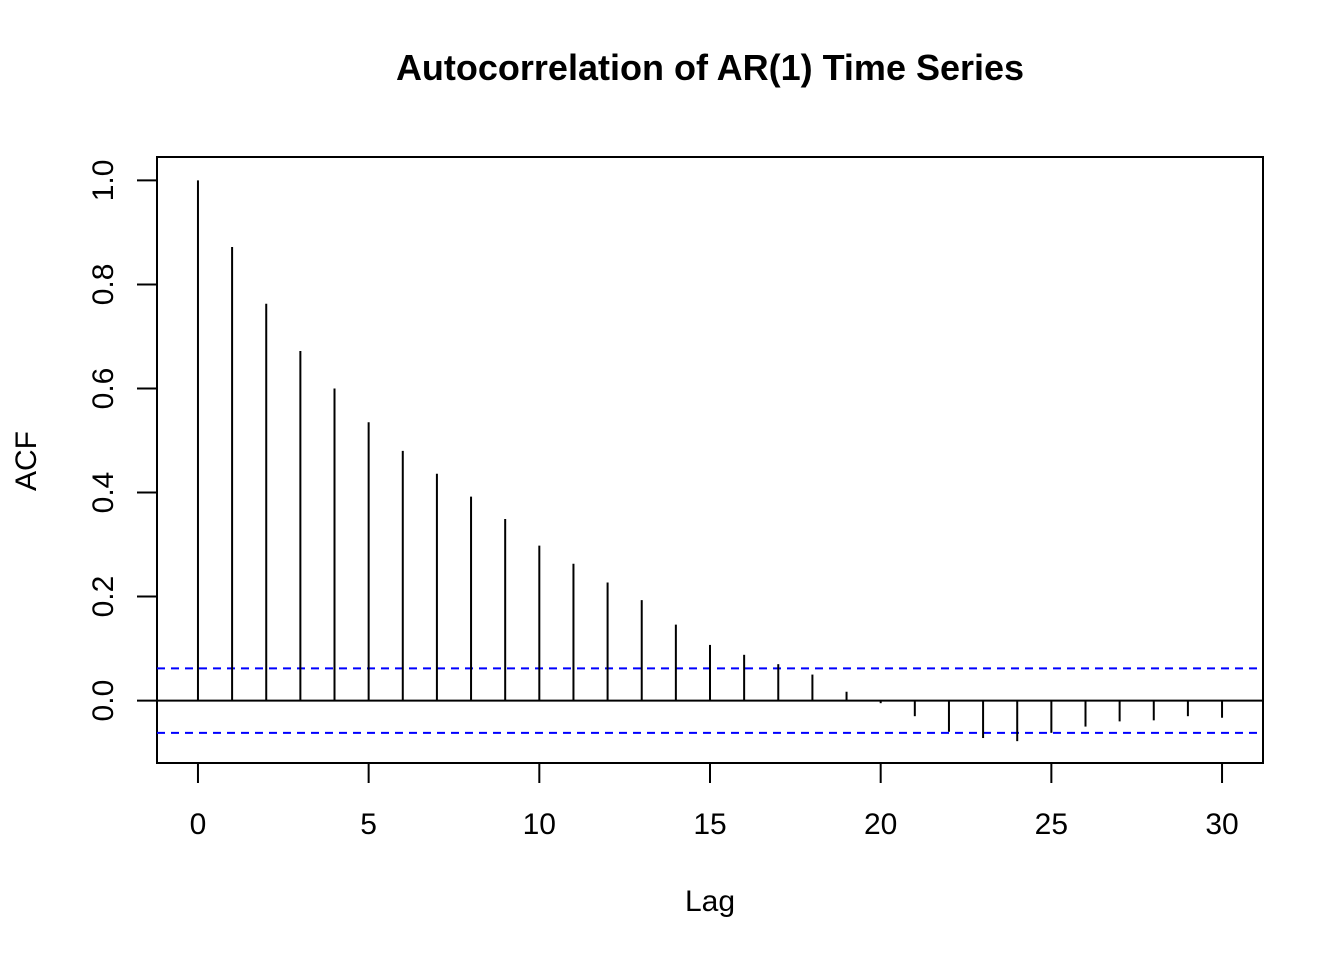 The image size is (1344, 960). What do you see at coordinates (710, 67) in the screenshot?
I see `chart-title: Autocorrelation of AR(1) Time Series` at bounding box center [710, 67].